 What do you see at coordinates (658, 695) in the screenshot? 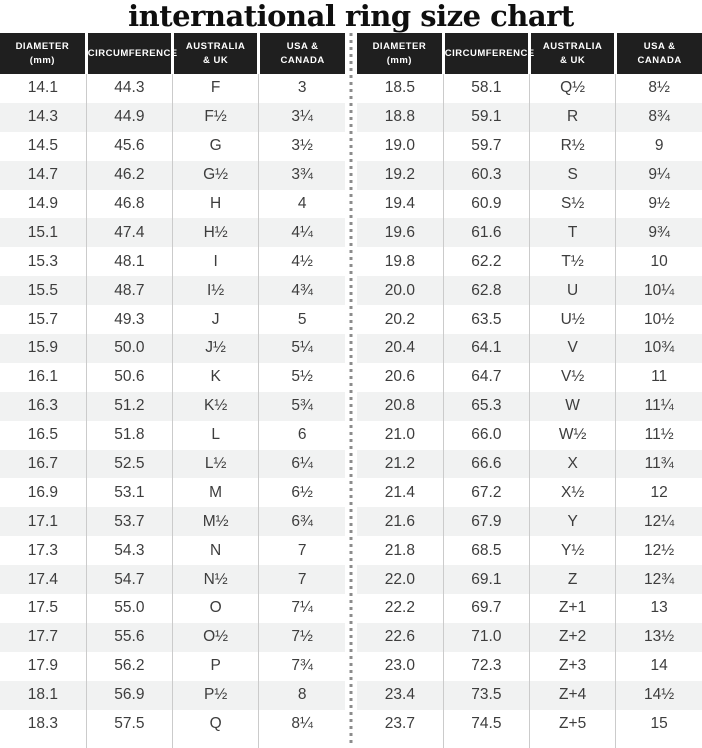
I see `table-cell: 14½` at bounding box center [658, 695].